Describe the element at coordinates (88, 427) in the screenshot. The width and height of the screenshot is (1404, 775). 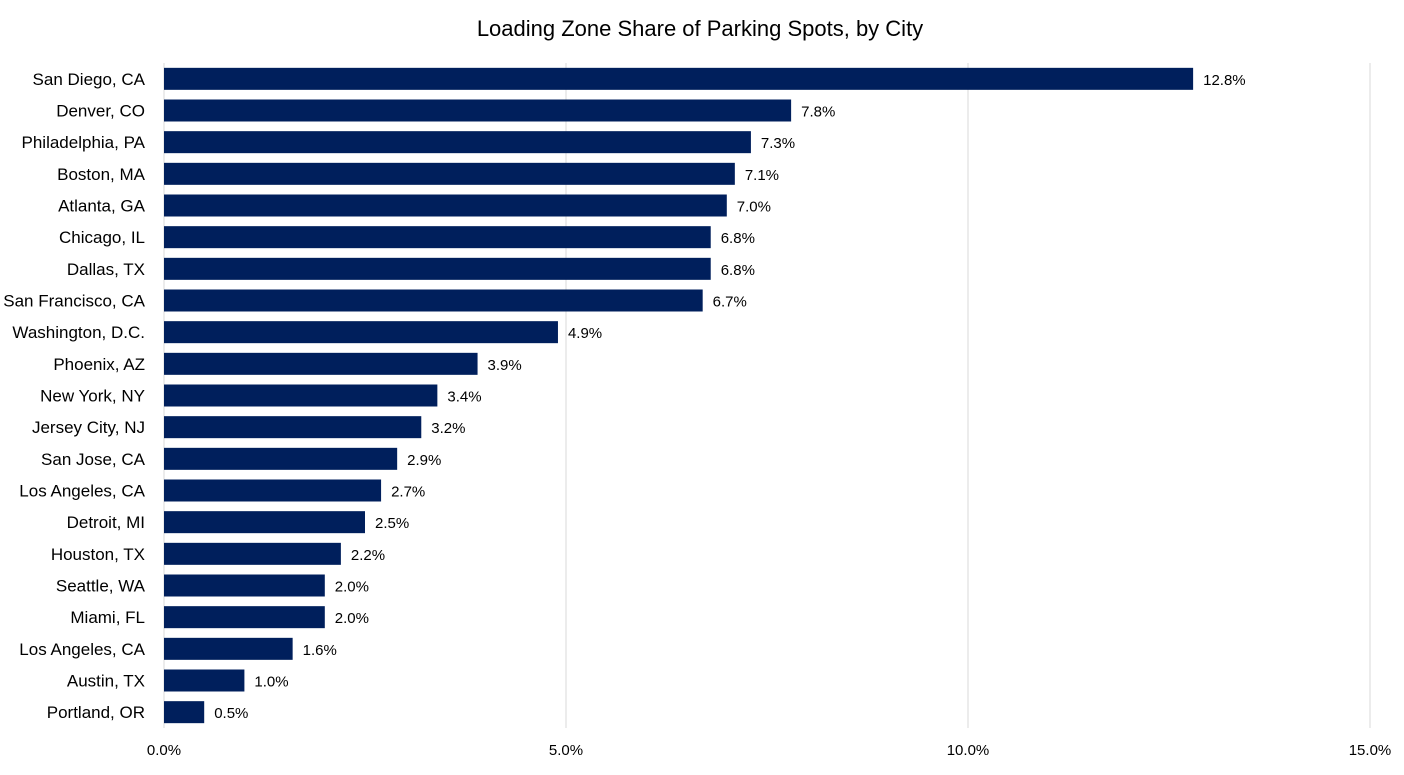
I see `category-label: Jersey City, NJ` at that location.